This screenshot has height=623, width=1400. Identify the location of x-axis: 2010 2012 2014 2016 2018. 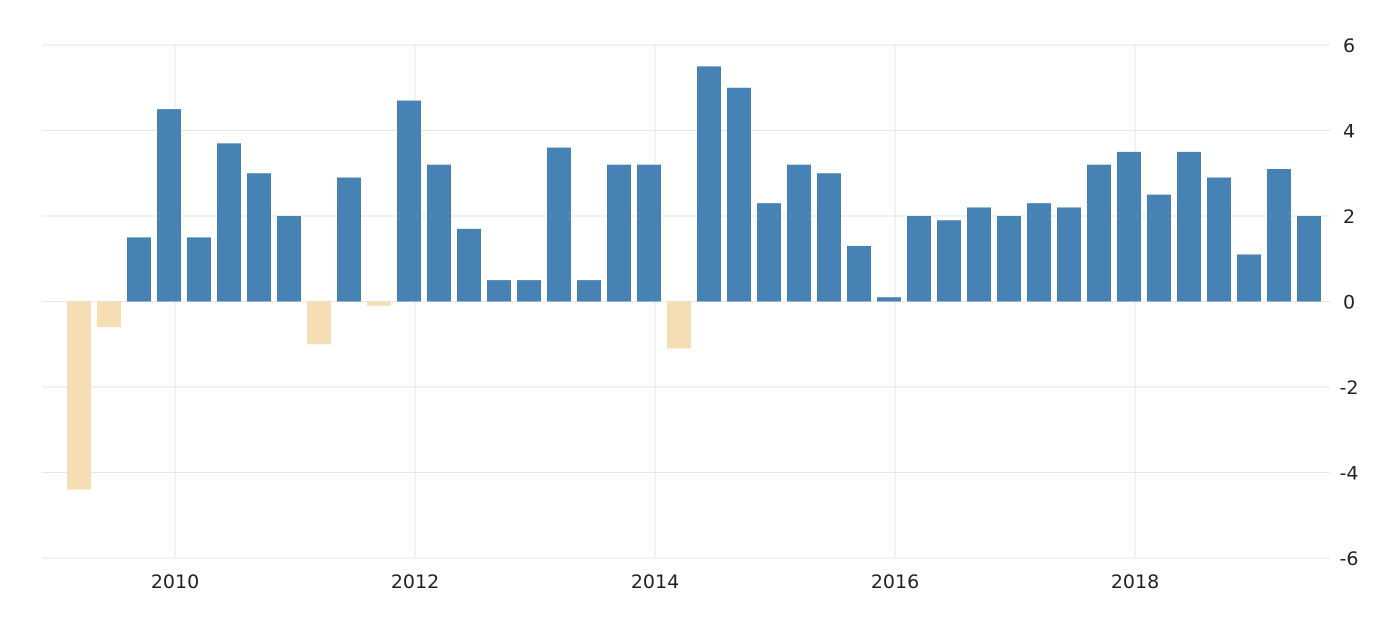
(655, 582).